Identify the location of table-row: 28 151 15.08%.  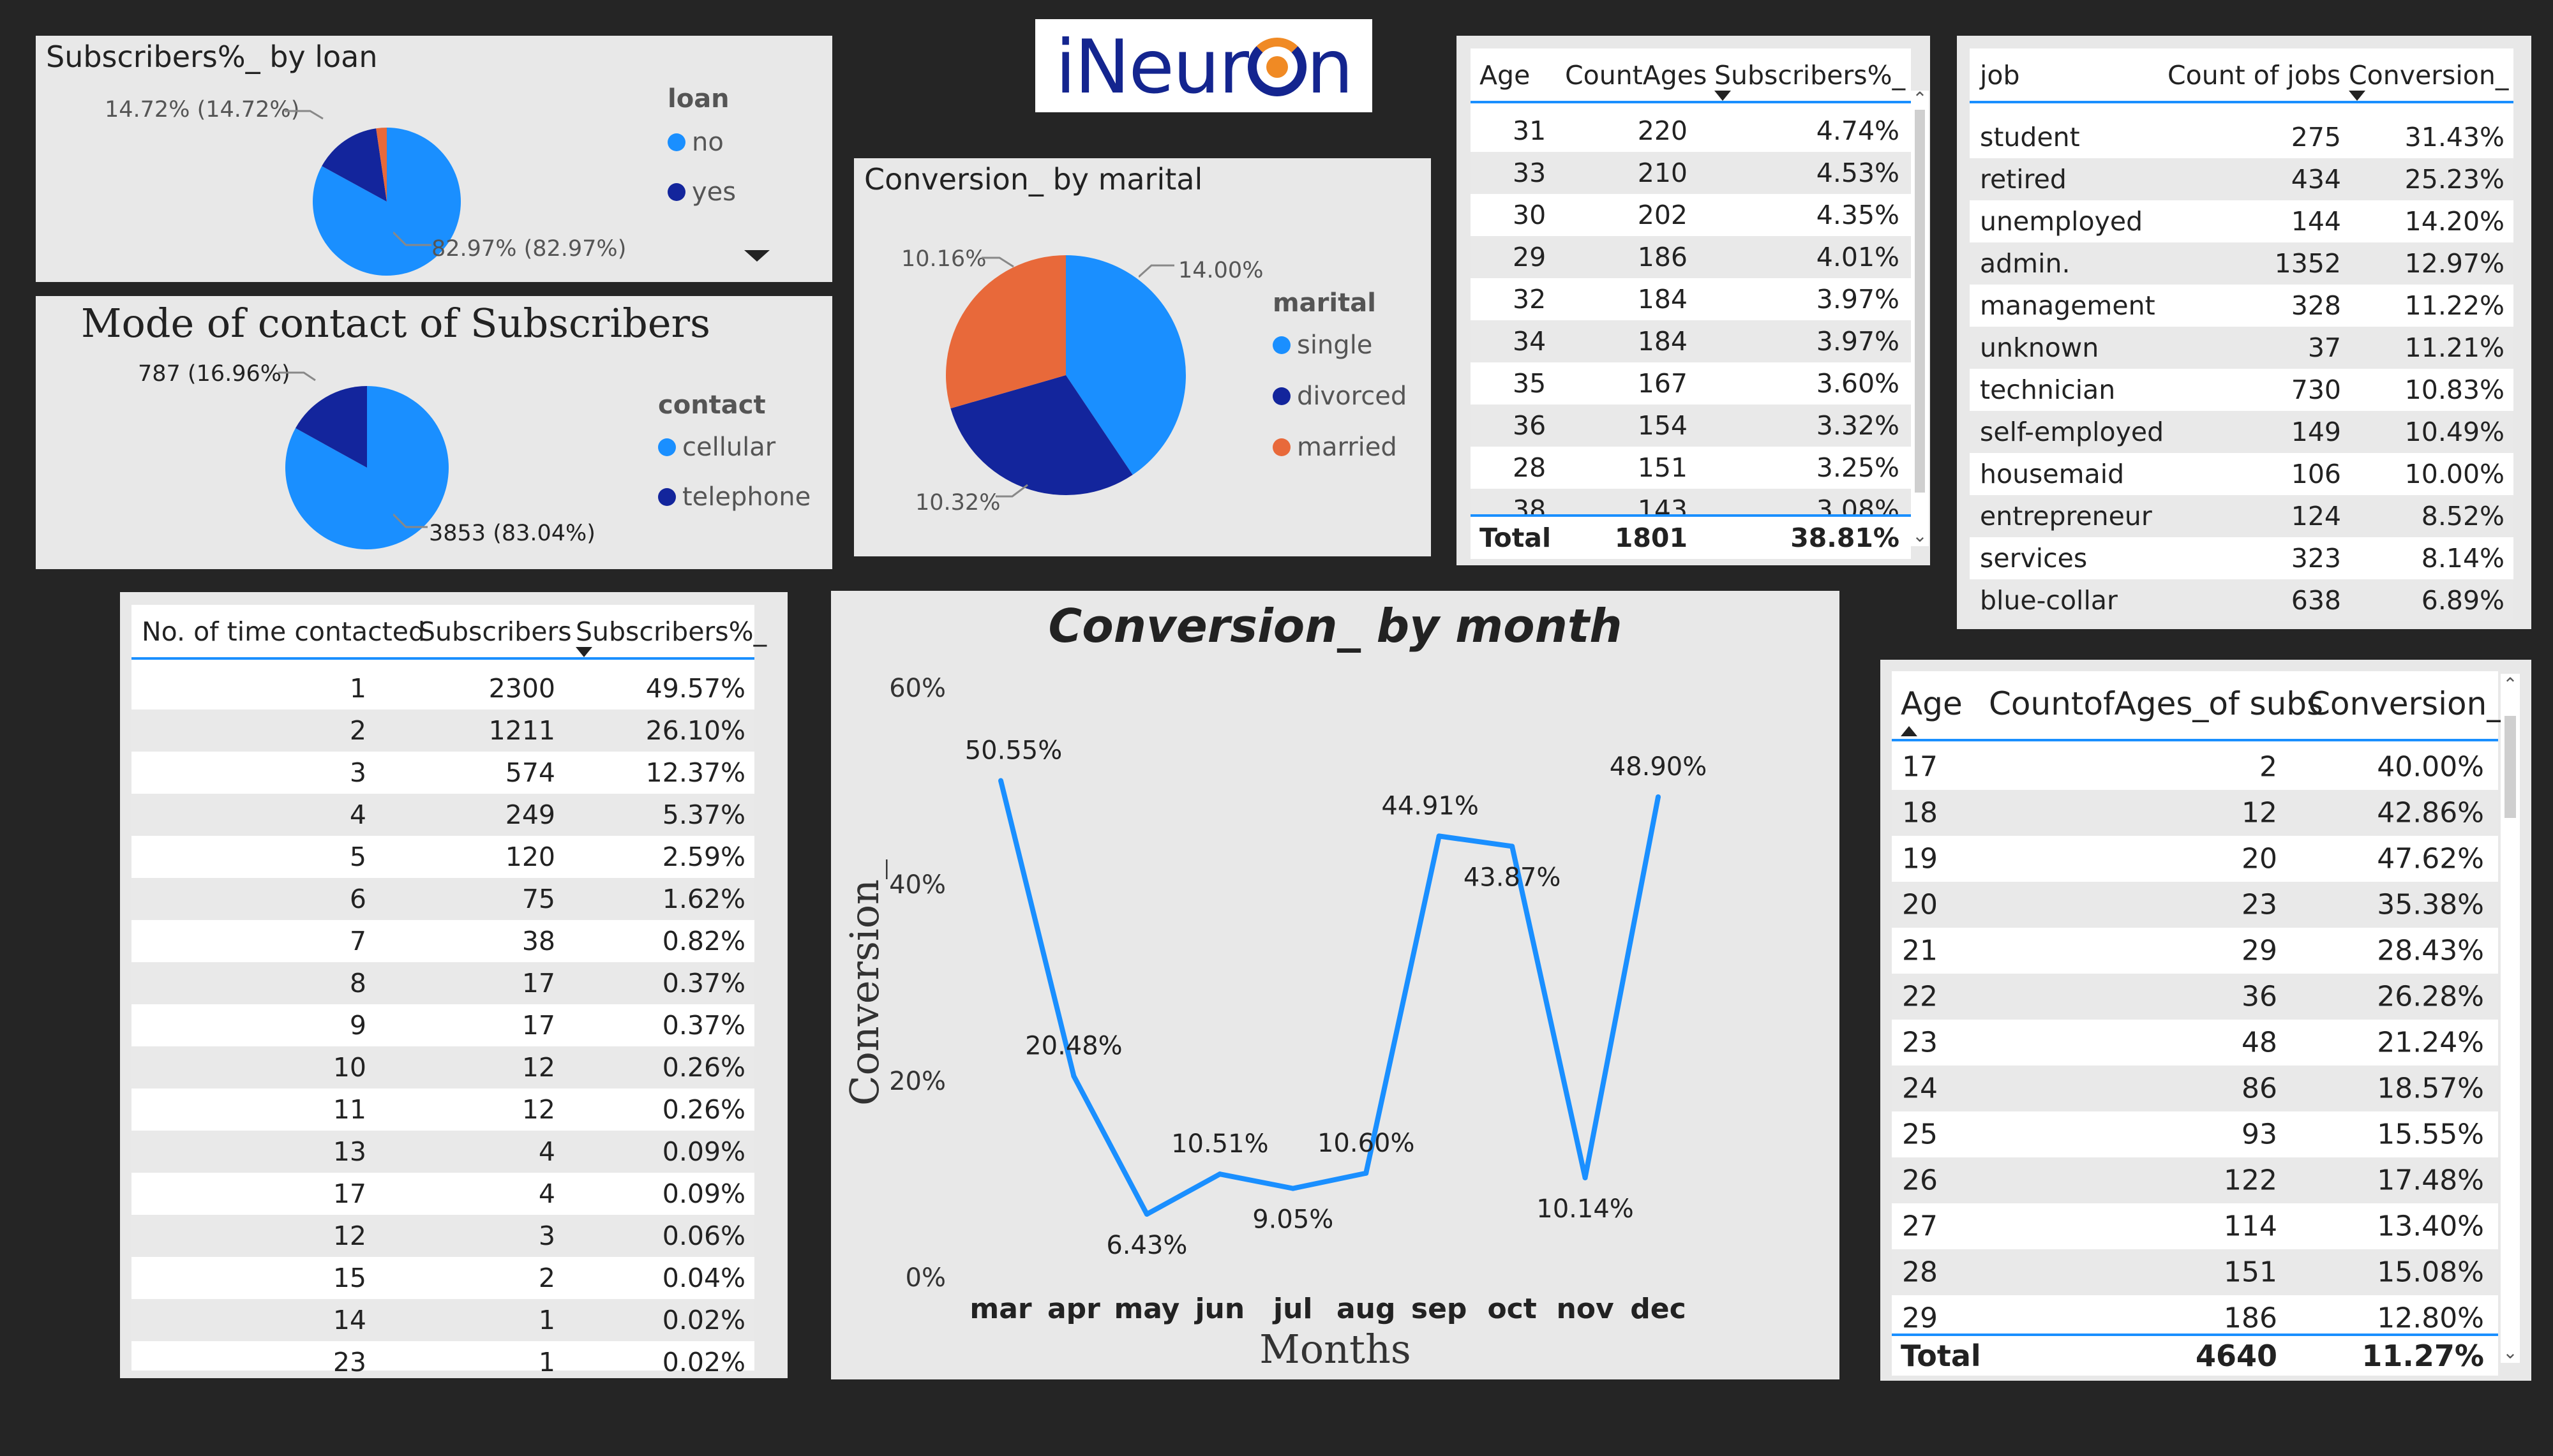
(2195, 1272).